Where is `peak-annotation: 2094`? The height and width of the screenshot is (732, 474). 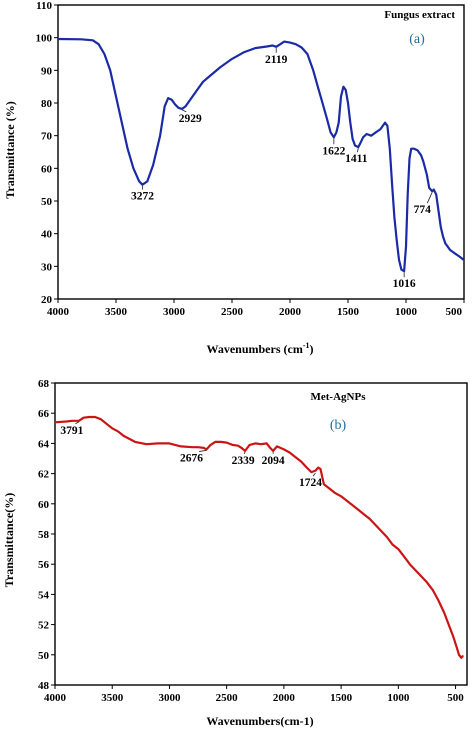 peak-annotation: 2094 is located at coordinates (273, 461).